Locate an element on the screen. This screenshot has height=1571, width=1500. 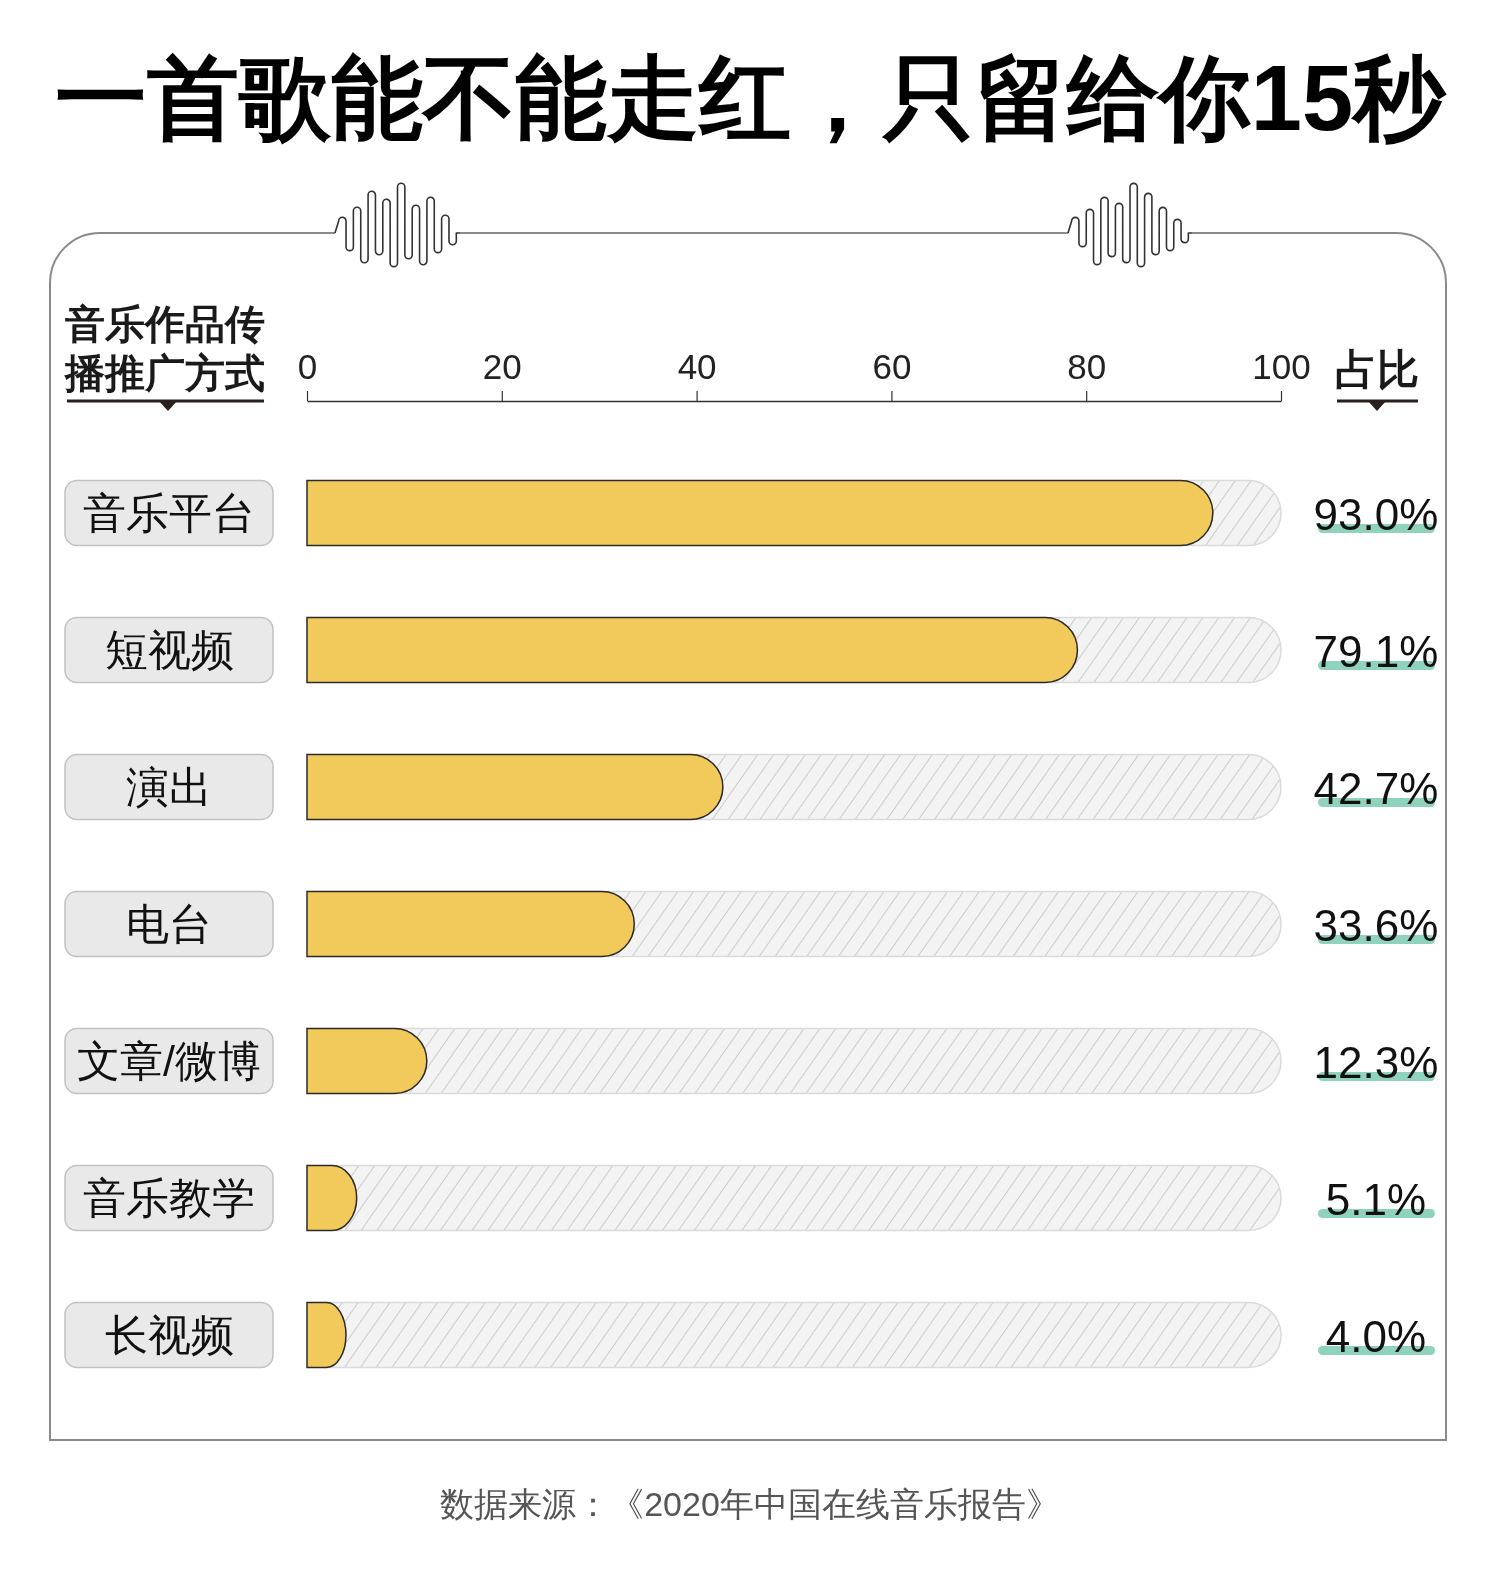
data-label: 12.3% is located at coordinates (1376, 1062).